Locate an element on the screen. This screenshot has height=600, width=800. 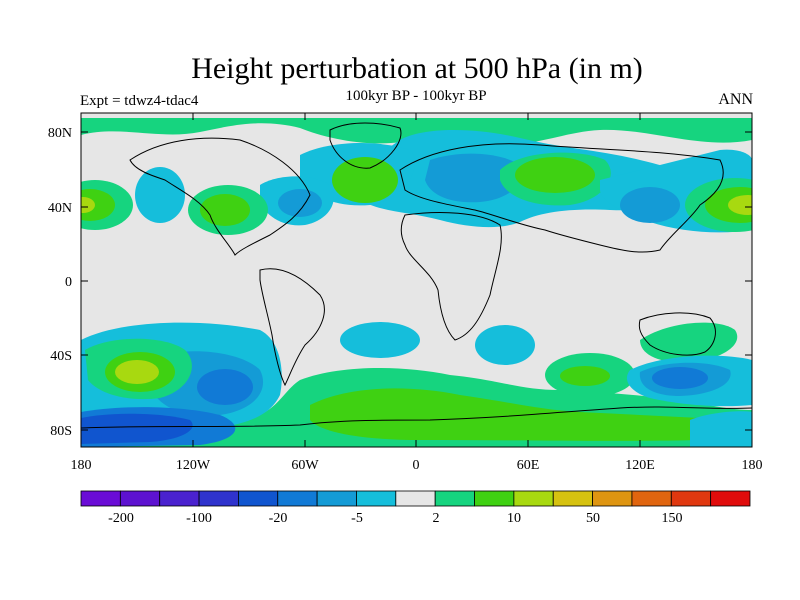
greenland-outline is located at coordinates (365, 145).